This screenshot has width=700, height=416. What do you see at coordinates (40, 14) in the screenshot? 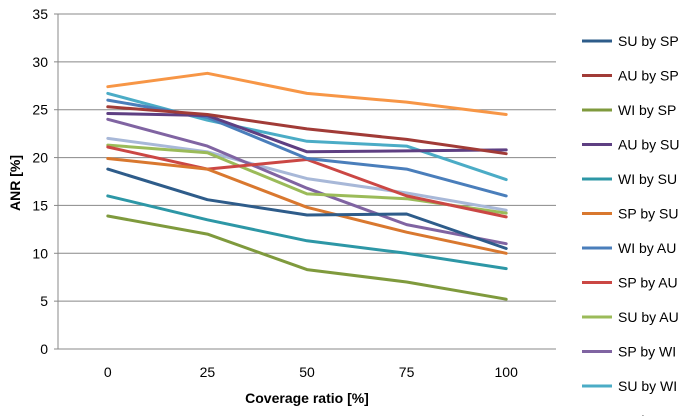
I see `y-tick-label: 35` at bounding box center [40, 14].